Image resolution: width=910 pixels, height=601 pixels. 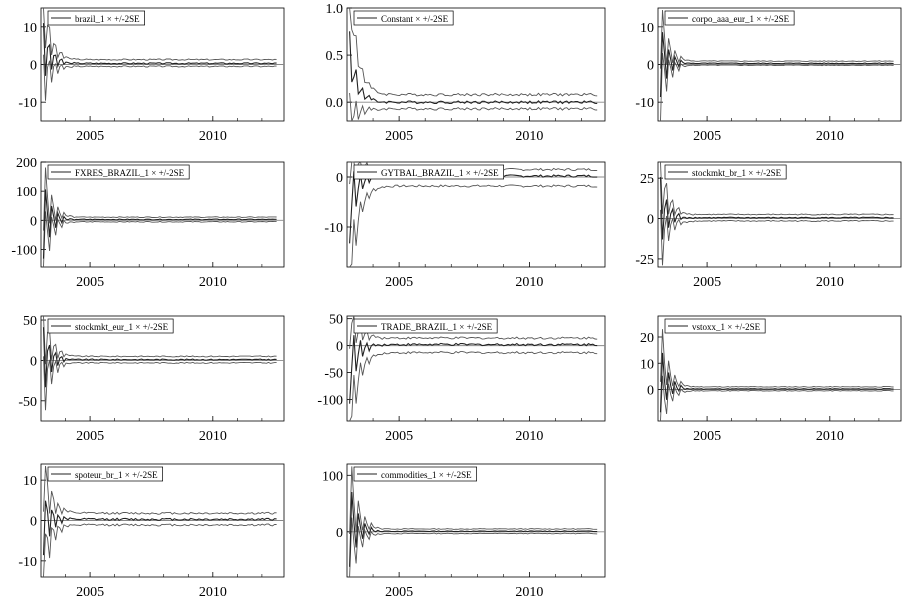 I want to click on legend: spoteur_br_1 × +/-2SE, so click(x=105, y=474).